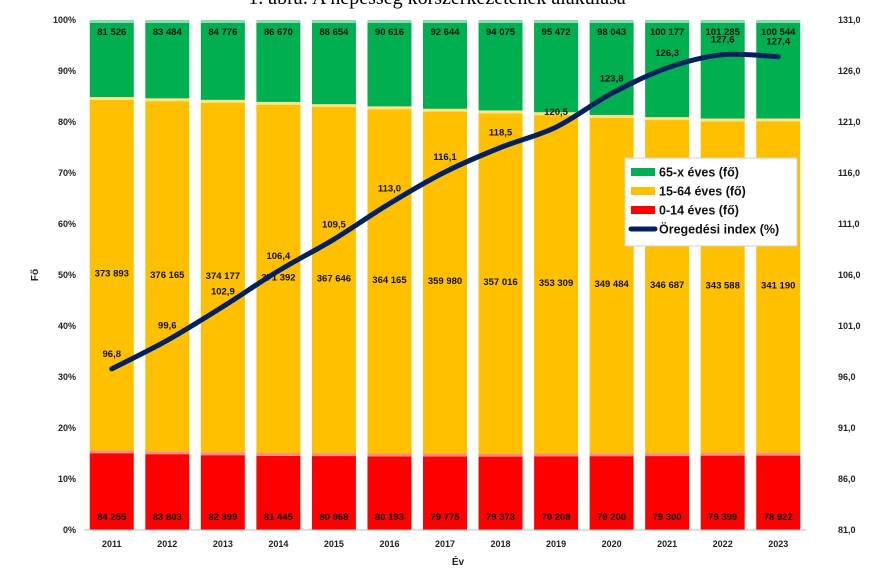  I want to click on y-tick-3: 30%, so click(67, 377).